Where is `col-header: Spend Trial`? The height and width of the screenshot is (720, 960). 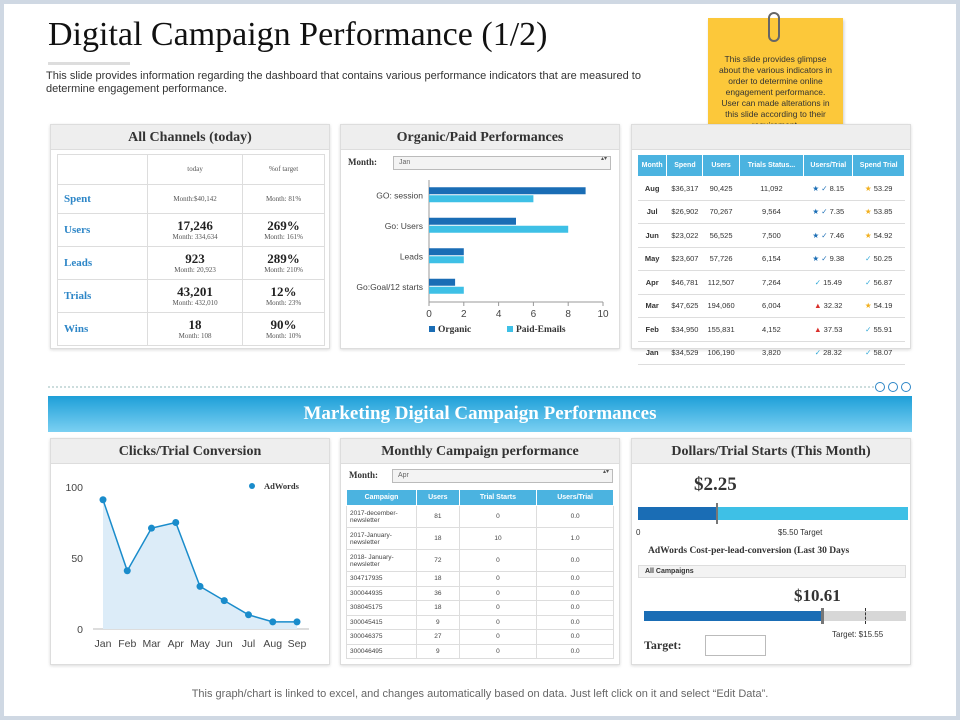 col-header: Spend Trial is located at coordinates (878, 165).